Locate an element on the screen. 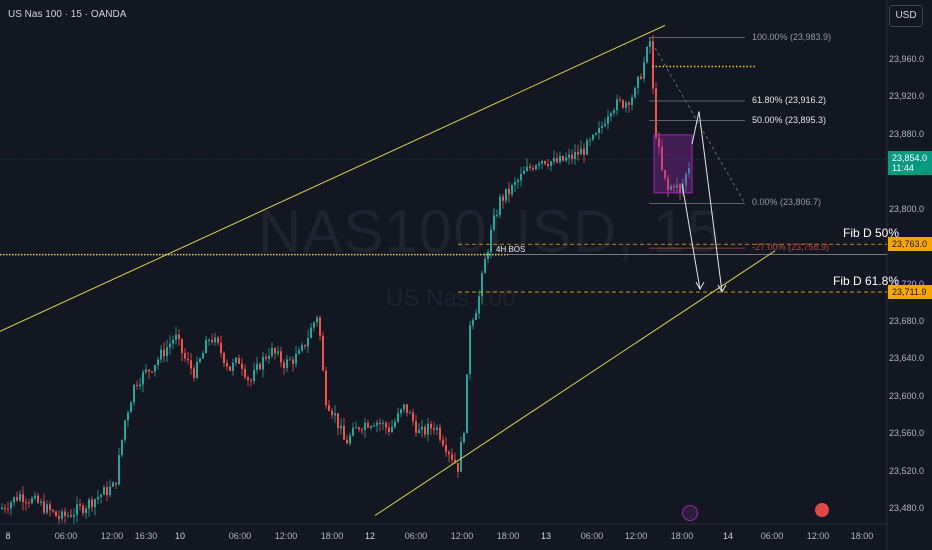 The height and width of the screenshot is (550, 932). fib-trend-line is located at coordinates (697, 120).